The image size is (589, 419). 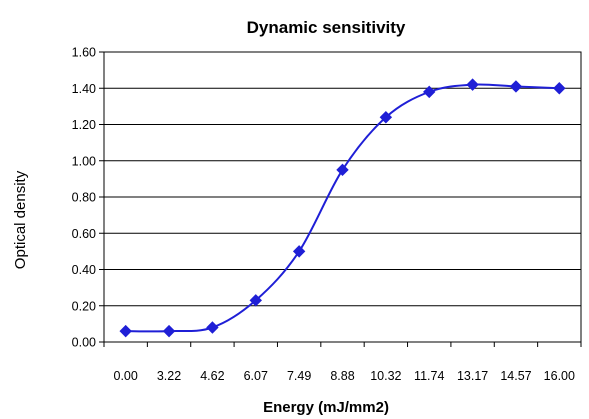 What do you see at coordinates (429, 376) in the screenshot?
I see `x-tick-label: 11.74` at bounding box center [429, 376].